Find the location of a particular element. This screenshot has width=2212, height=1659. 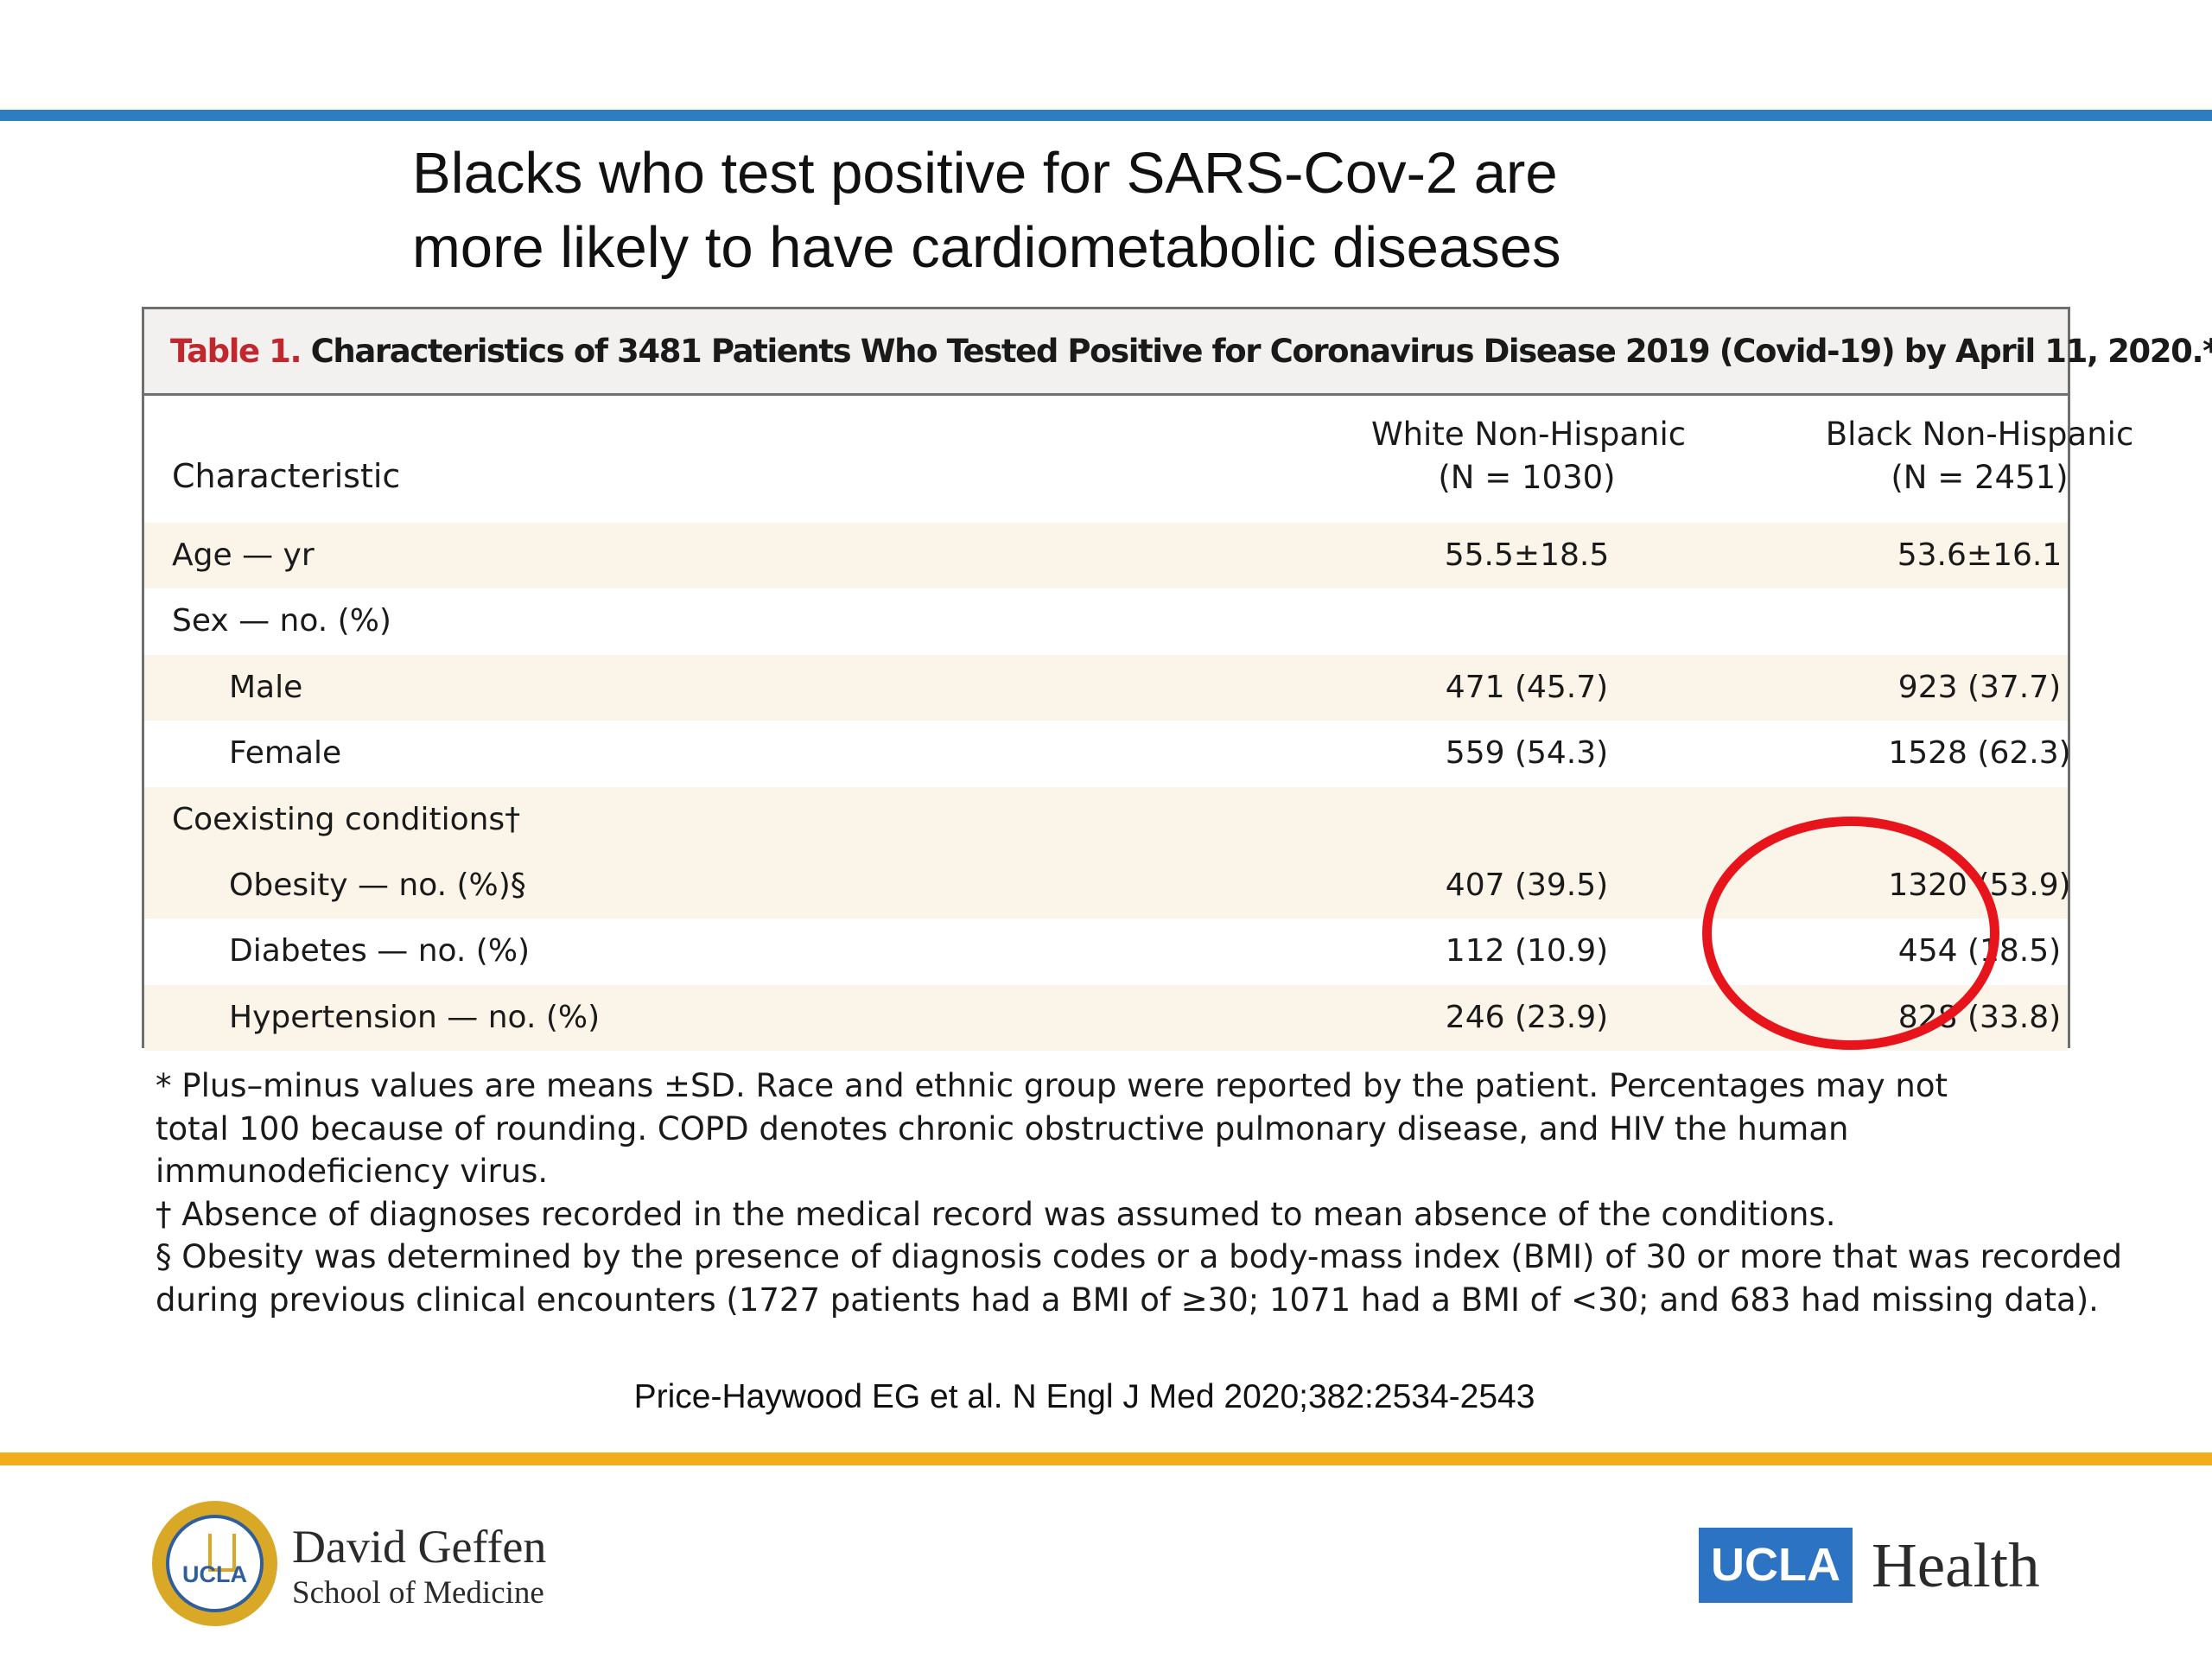

footnote-line: immunodeficiency virus. is located at coordinates (352, 1171).